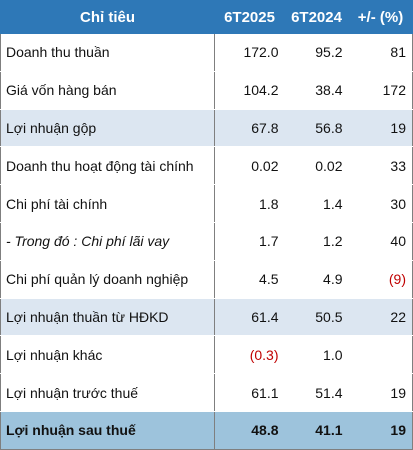 The width and height of the screenshot is (413, 450). Describe the element at coordinates (249, 355) in the screenshot. I see `value-6t2025: (0.3)` at that location.